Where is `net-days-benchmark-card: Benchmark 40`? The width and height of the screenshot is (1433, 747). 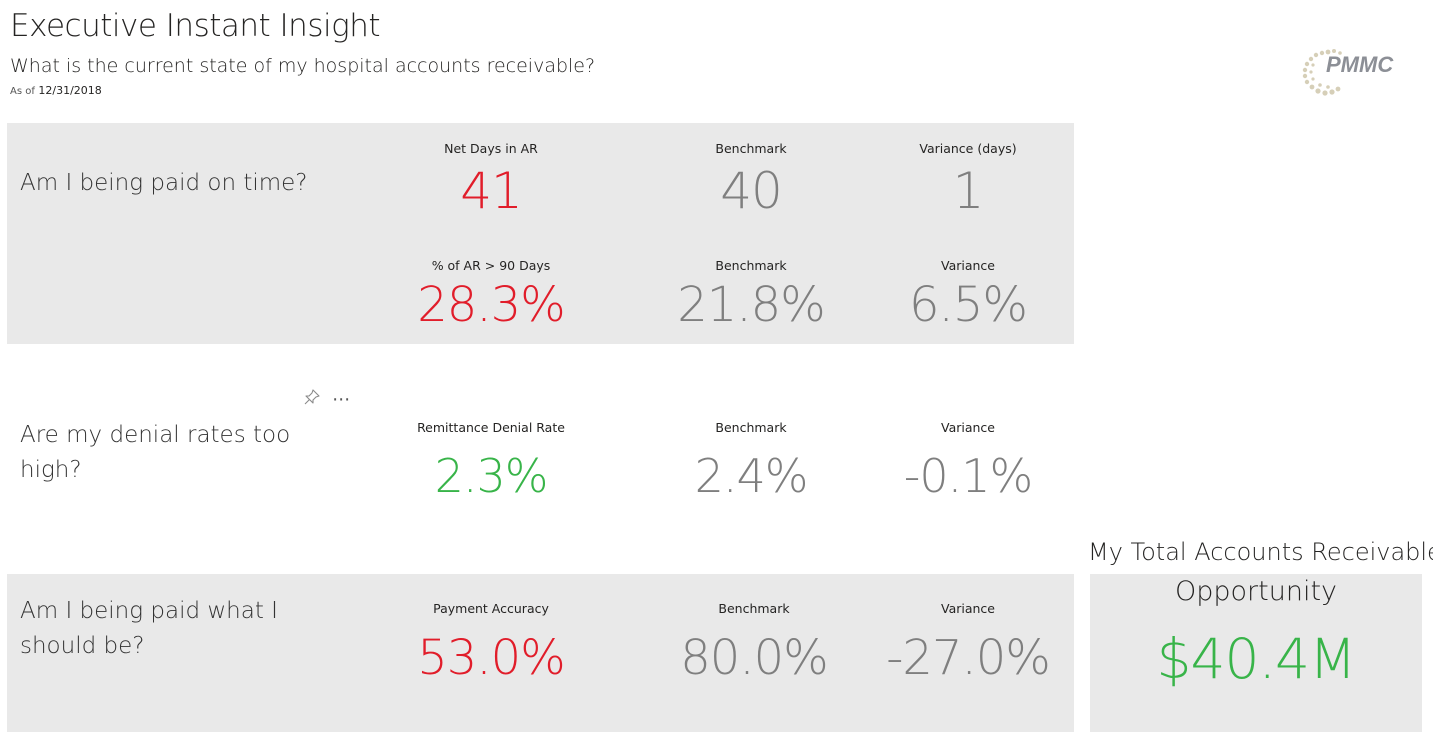 net-days-benchmark-card: Benchmark 40 is located at coordinates (751, 180).